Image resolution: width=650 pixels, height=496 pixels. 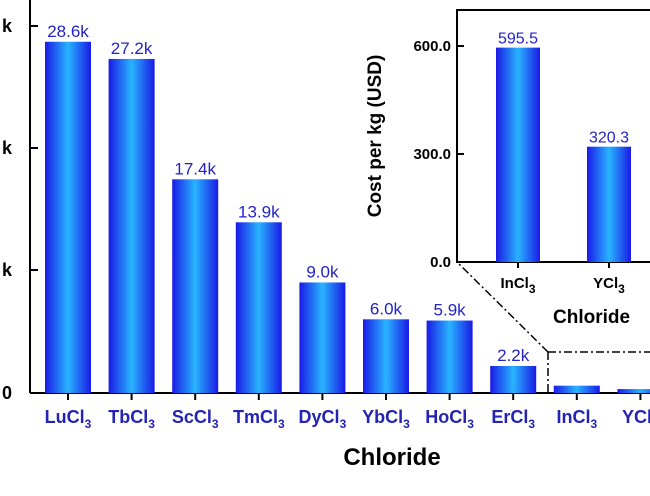 I want to click on x-tick-label: ErCl3, so click(x=513, y=419).